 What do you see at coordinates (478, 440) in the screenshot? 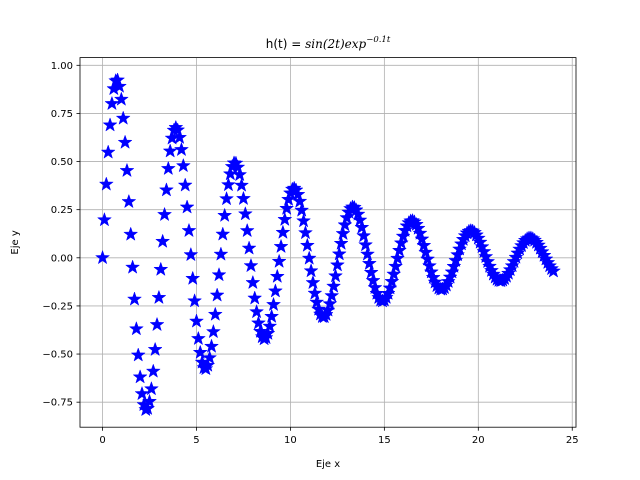
I see `x-tick-label: 20` at bounding box center [478, 440].